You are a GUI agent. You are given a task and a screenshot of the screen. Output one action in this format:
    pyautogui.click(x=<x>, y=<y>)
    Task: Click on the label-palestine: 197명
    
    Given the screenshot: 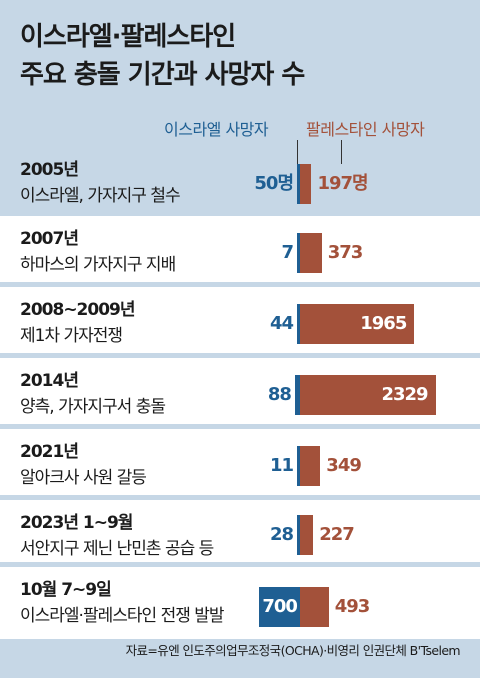 What is the action you would take?
    pyautogui.click(x=342, y=183)
    